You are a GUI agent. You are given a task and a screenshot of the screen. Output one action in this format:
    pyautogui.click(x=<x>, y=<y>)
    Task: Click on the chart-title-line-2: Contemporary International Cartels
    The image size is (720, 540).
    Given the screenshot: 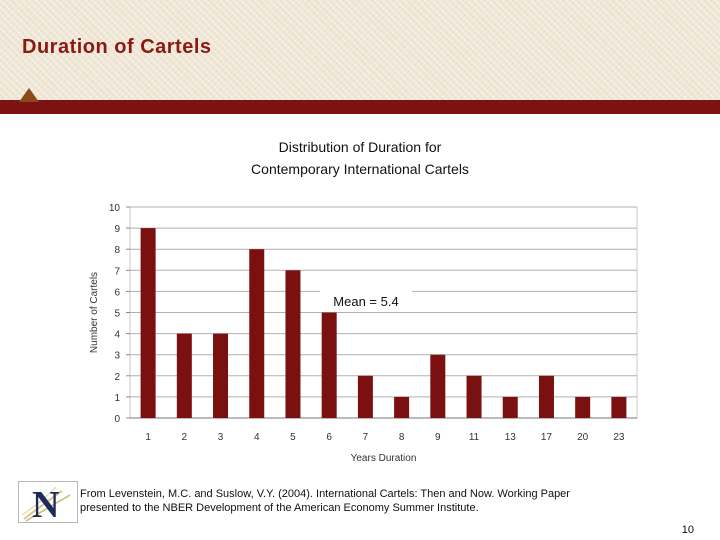 What is the action you would take?
    pyautogui.click(x=360, y=169)
    